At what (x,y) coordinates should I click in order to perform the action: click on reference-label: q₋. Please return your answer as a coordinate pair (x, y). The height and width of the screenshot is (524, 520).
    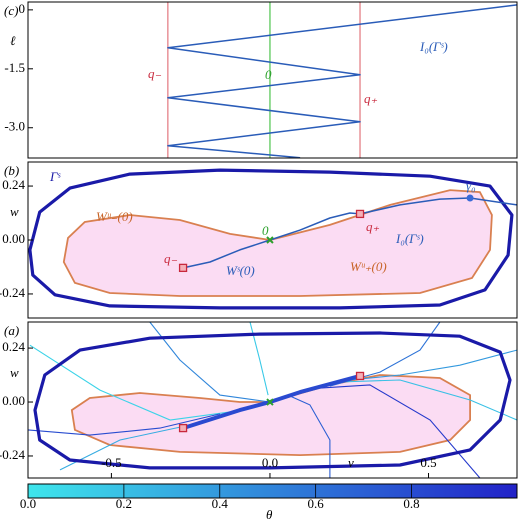
    Looking at the image, I should click on (155, 73).